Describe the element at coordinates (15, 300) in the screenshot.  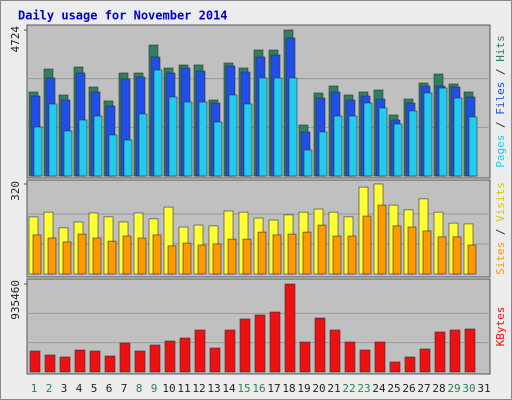
I see `y-tick-label: 935460` at that location.